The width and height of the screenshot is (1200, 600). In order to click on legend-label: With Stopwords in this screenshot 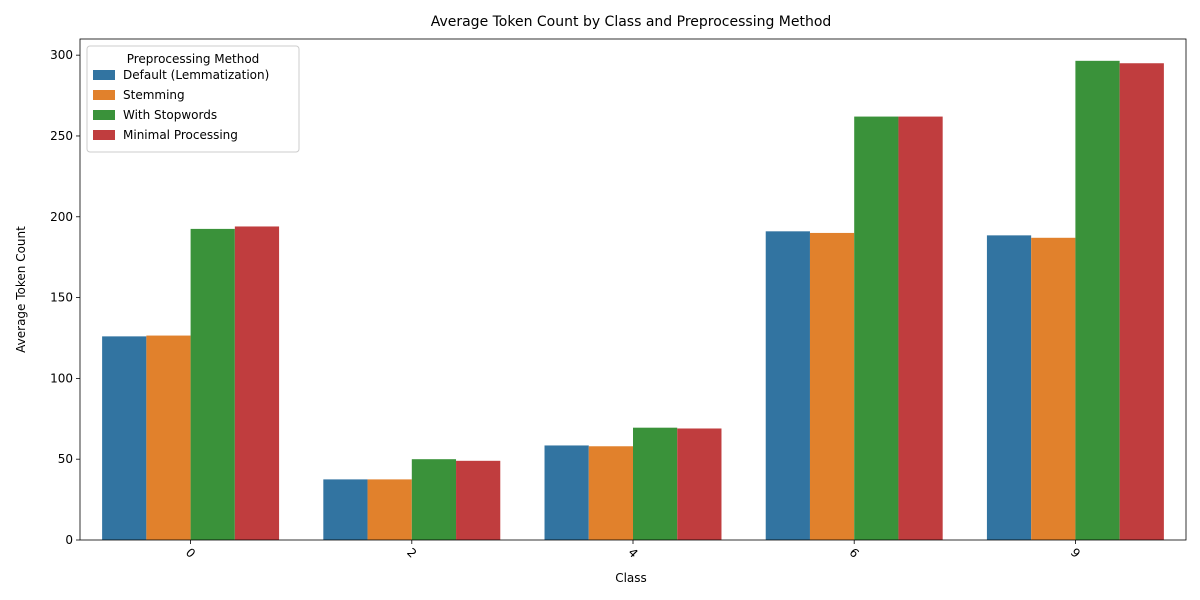, I will do `click(170, 115)`.